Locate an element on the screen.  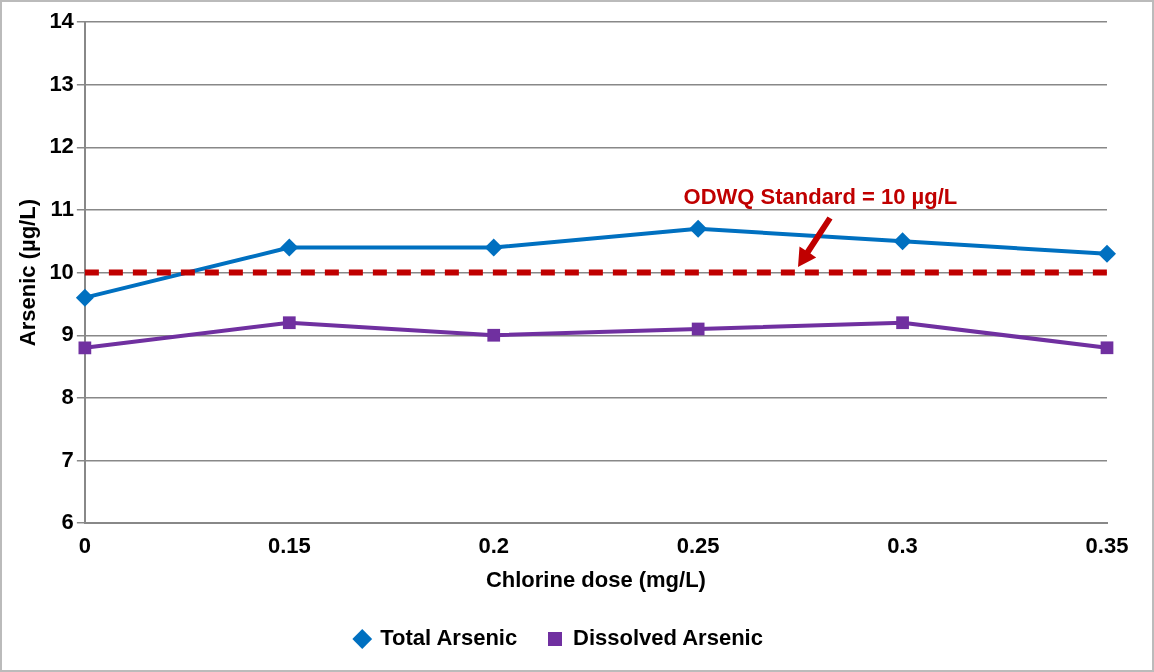
y-axis-title: Arsenic (µg/L) is located at coordinates (28, 273).